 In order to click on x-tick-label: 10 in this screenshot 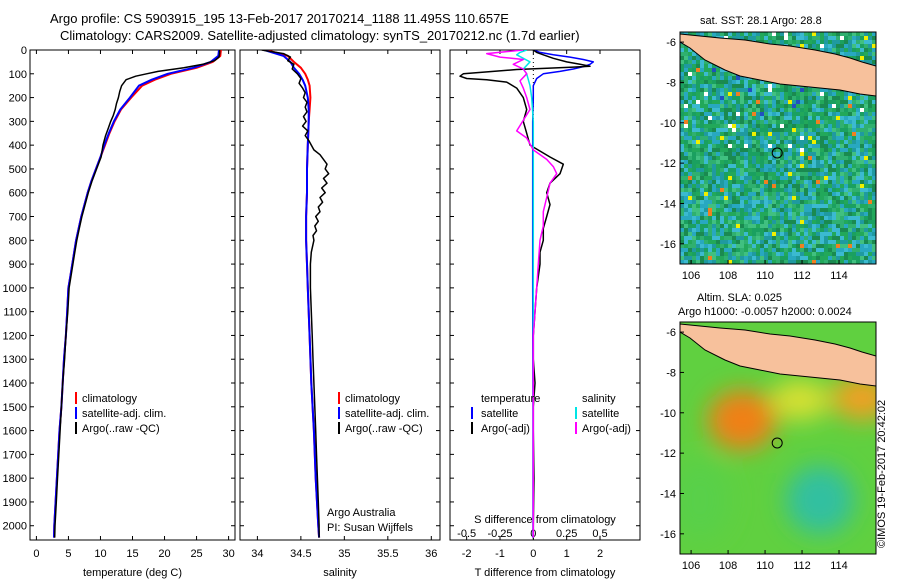, I will do `click(100, 554)`.